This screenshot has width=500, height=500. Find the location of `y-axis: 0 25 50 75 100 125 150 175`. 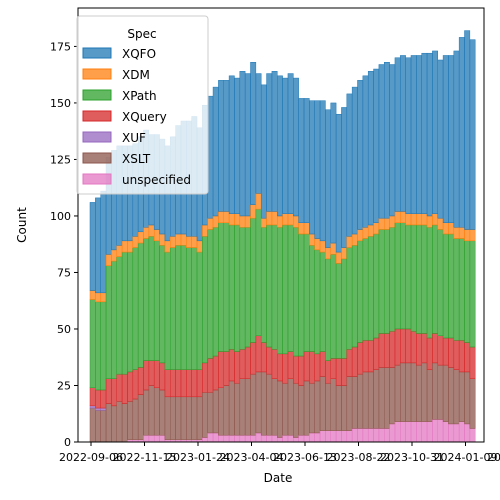

y-axis: 0 25 50 75 100 125 150 175 is located at coordinates (64, 244).